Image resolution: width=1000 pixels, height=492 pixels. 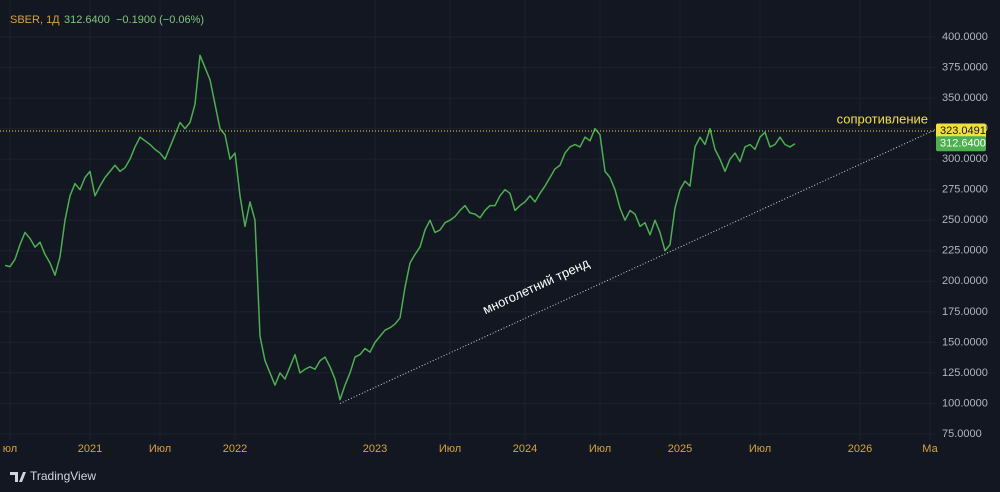 I want to click on y-tick-label: 150.0000, so click(x=965, y=342).